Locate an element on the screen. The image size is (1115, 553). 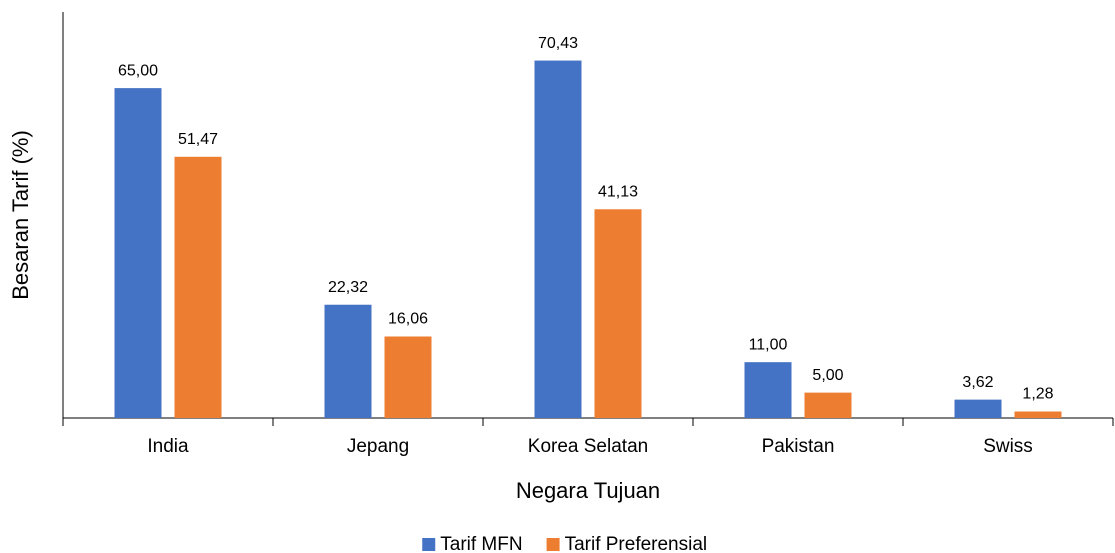
x-tick-label: India is located at coordinates (168, 446).